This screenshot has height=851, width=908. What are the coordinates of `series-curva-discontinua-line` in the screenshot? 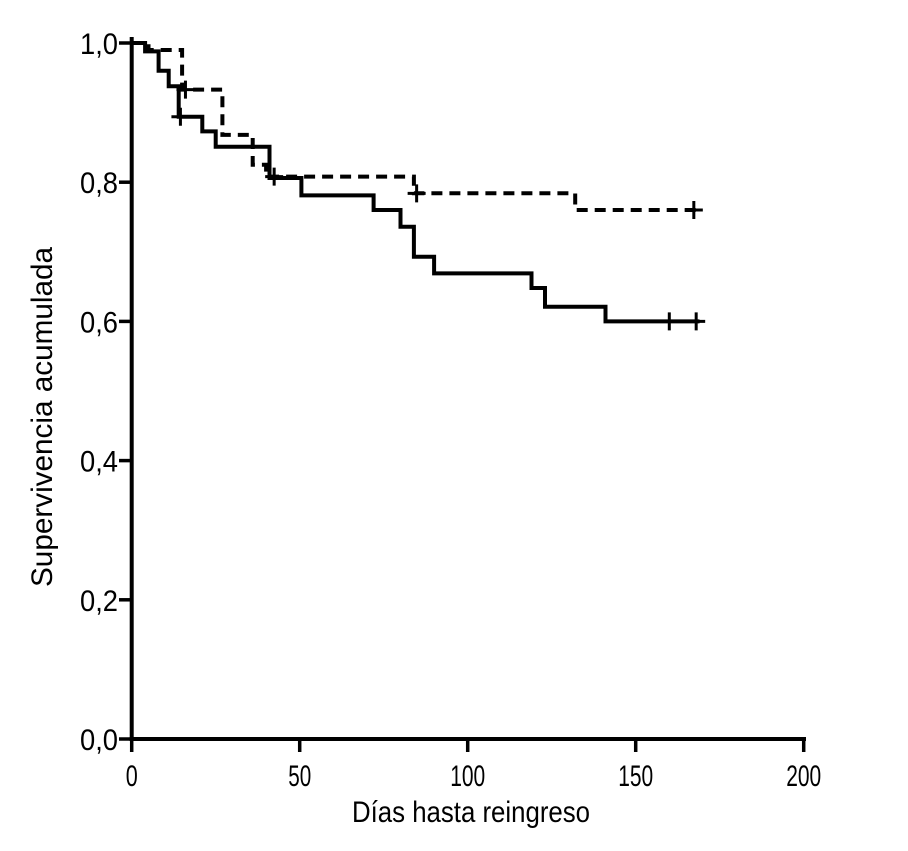 It's located at (414, 126).